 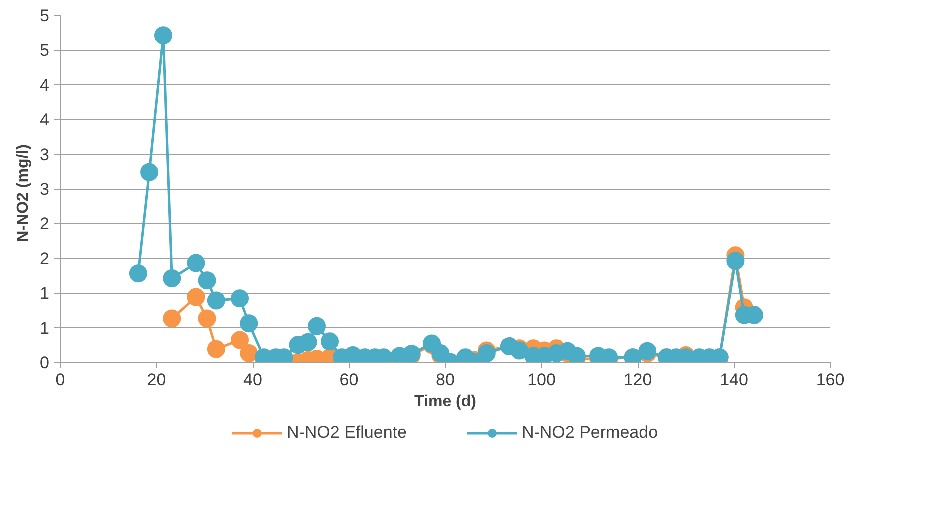 What do you see at coordinates (590, 433) in the screenshot?
I see `legend-label: N-NO2 Permeado` at bounding box center [590, 433].